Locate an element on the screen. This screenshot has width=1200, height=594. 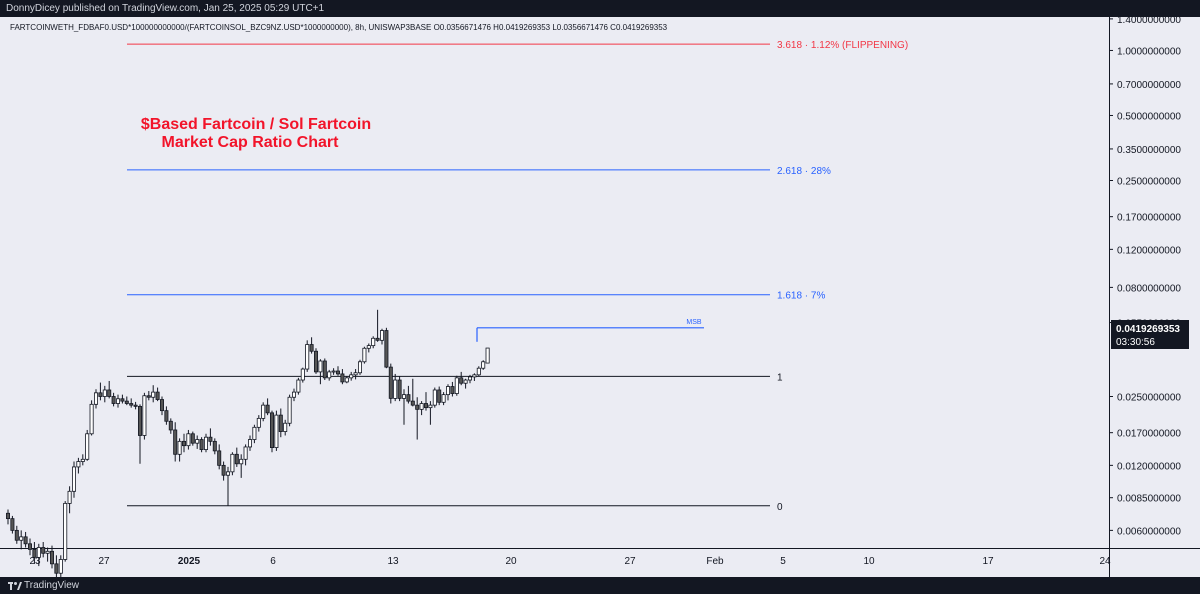
fib-level-label: 2.618 · 28% is located at coordinates (804, 171).